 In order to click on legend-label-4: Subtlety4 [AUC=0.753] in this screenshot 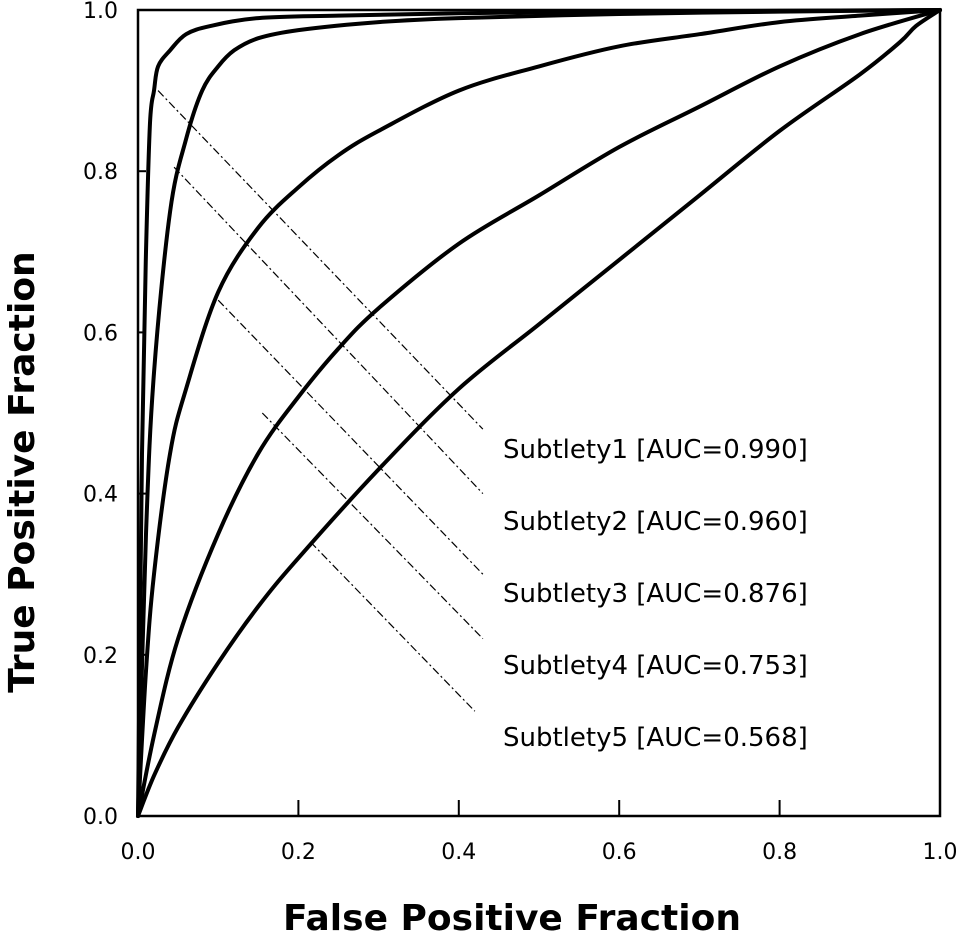, I will do `click(655, 666)`.